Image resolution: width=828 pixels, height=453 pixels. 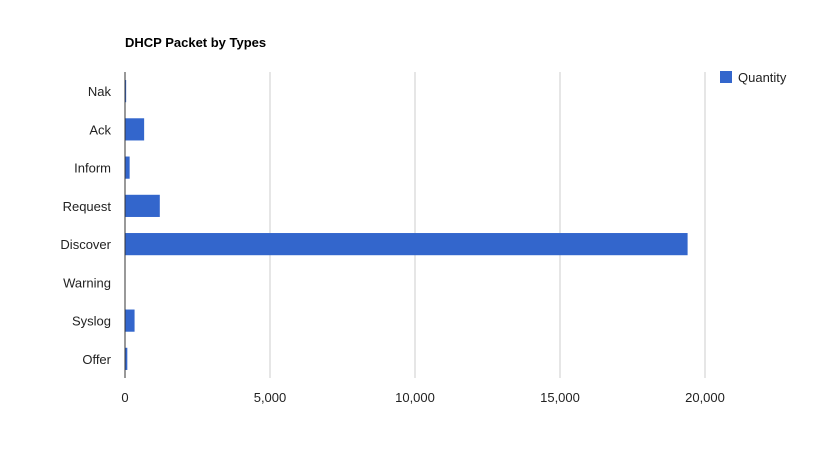 I want to click on category-label: Offer, so click(x=96, y=359).